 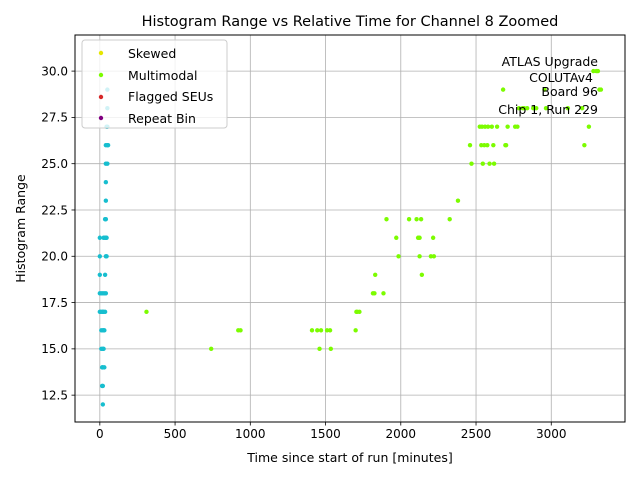 I want to click on y-tick-label: 22.5, so click(x=54, y=210).